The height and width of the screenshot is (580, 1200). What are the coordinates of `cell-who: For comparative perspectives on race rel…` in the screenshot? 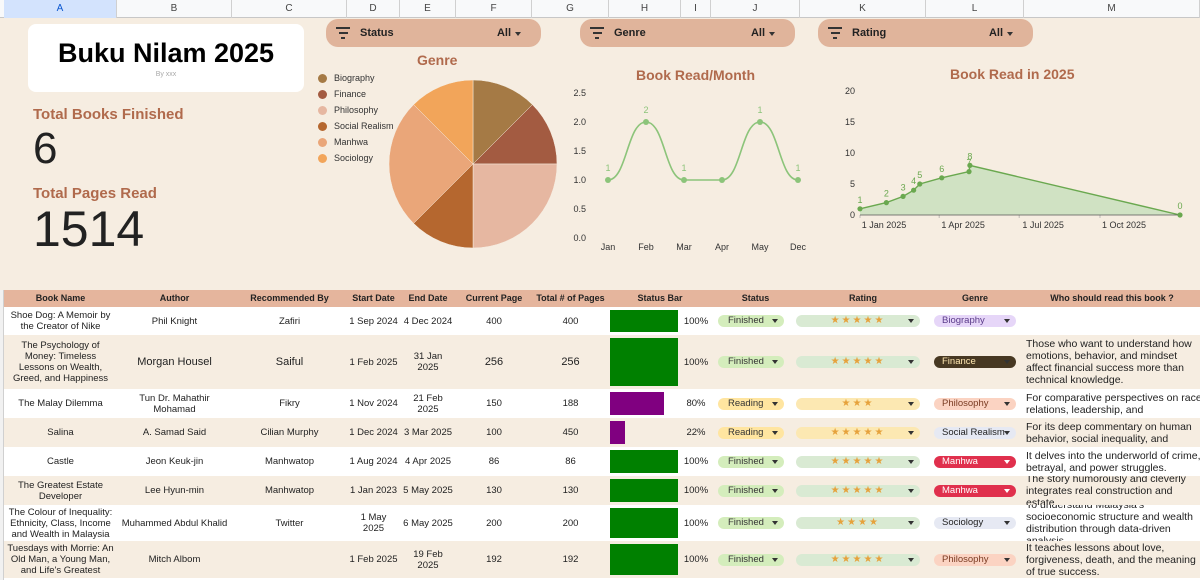 It's located at (1113, 403).